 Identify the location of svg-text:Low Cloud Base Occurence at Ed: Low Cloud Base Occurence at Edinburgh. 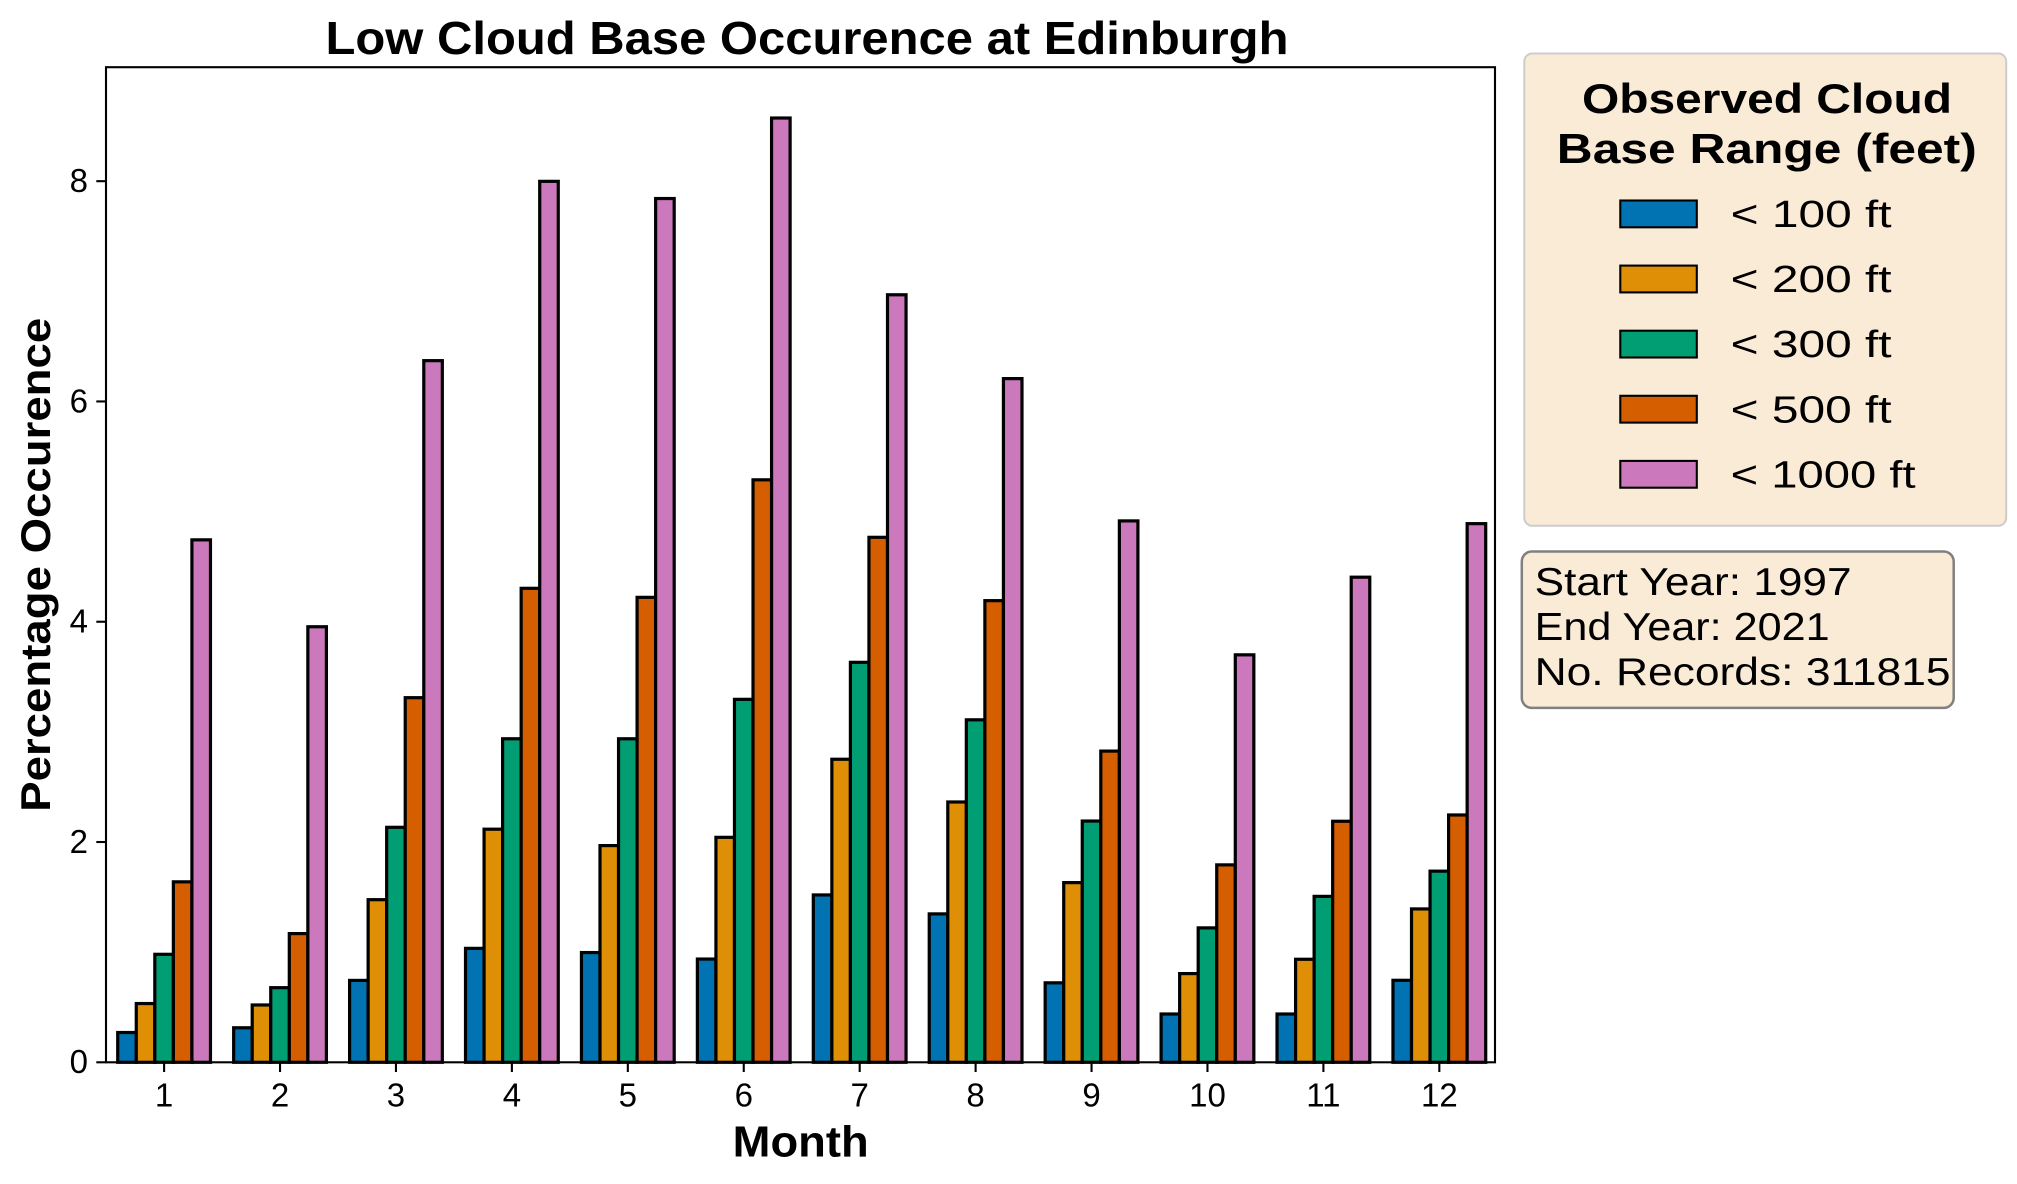
(807, 38).